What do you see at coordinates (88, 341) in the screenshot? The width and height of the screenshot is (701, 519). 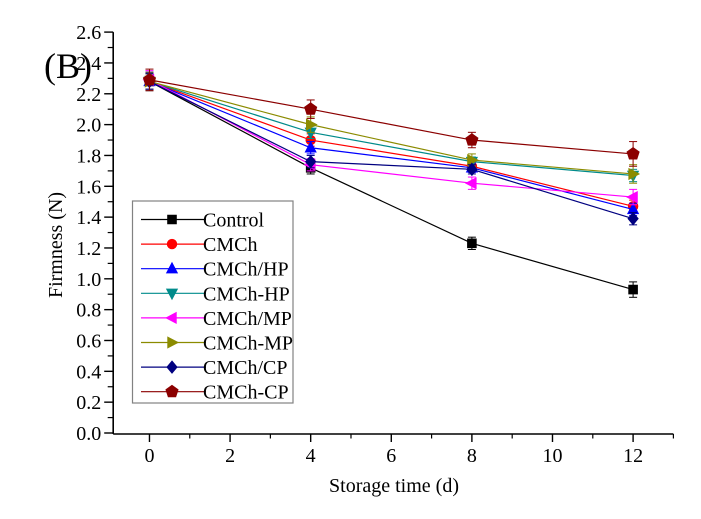 I see `y-tick-label: 0.6` at bounding box center [88, 341].